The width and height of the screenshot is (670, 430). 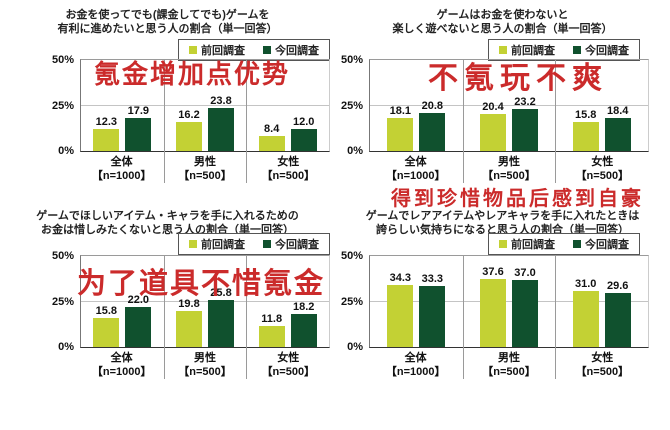 I want to click on bar-column: 23.8, so click(x=221, y=123).